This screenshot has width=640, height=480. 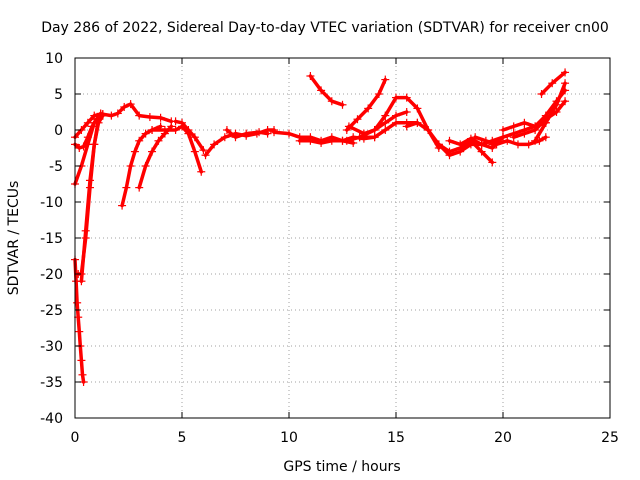 I want to click on x-tick-label: 0, so click(x=75, y=438).